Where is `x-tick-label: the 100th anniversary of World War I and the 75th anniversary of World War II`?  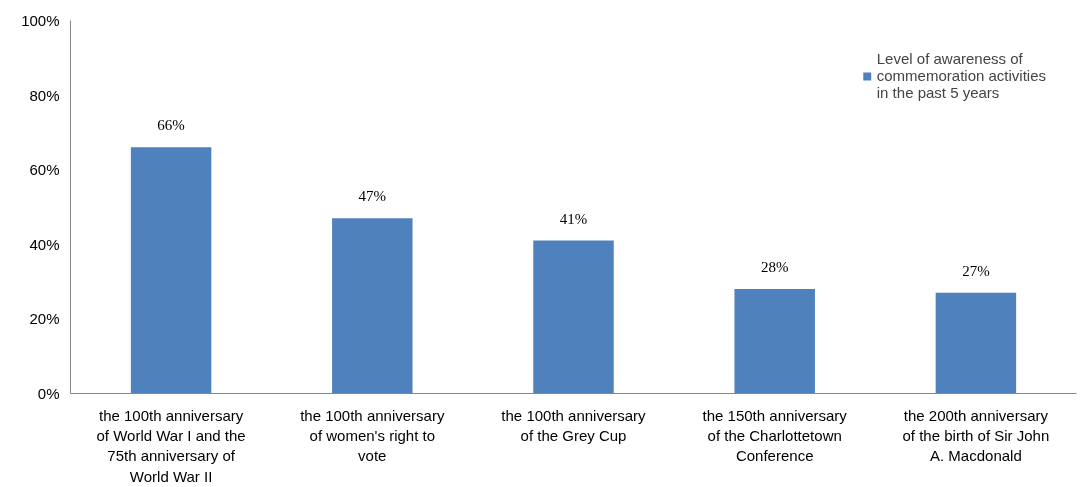
x-tick-label: the 100th anniversary of World War I and the 75th anniversary of World War II is located at coordinates (171, 445).